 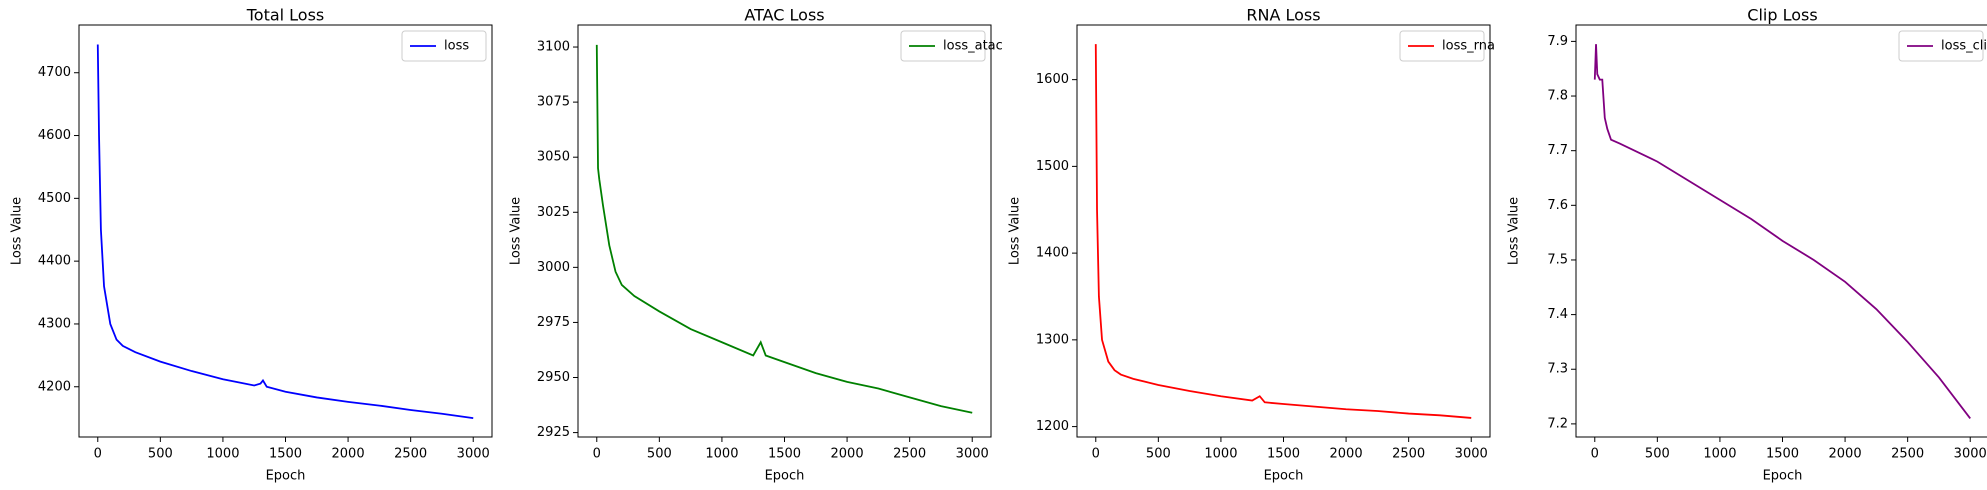 What do you see at coordinates (973, 46) in the screenshot?
I see `legend-label: loss_atac` at bounding box center [973, 46].